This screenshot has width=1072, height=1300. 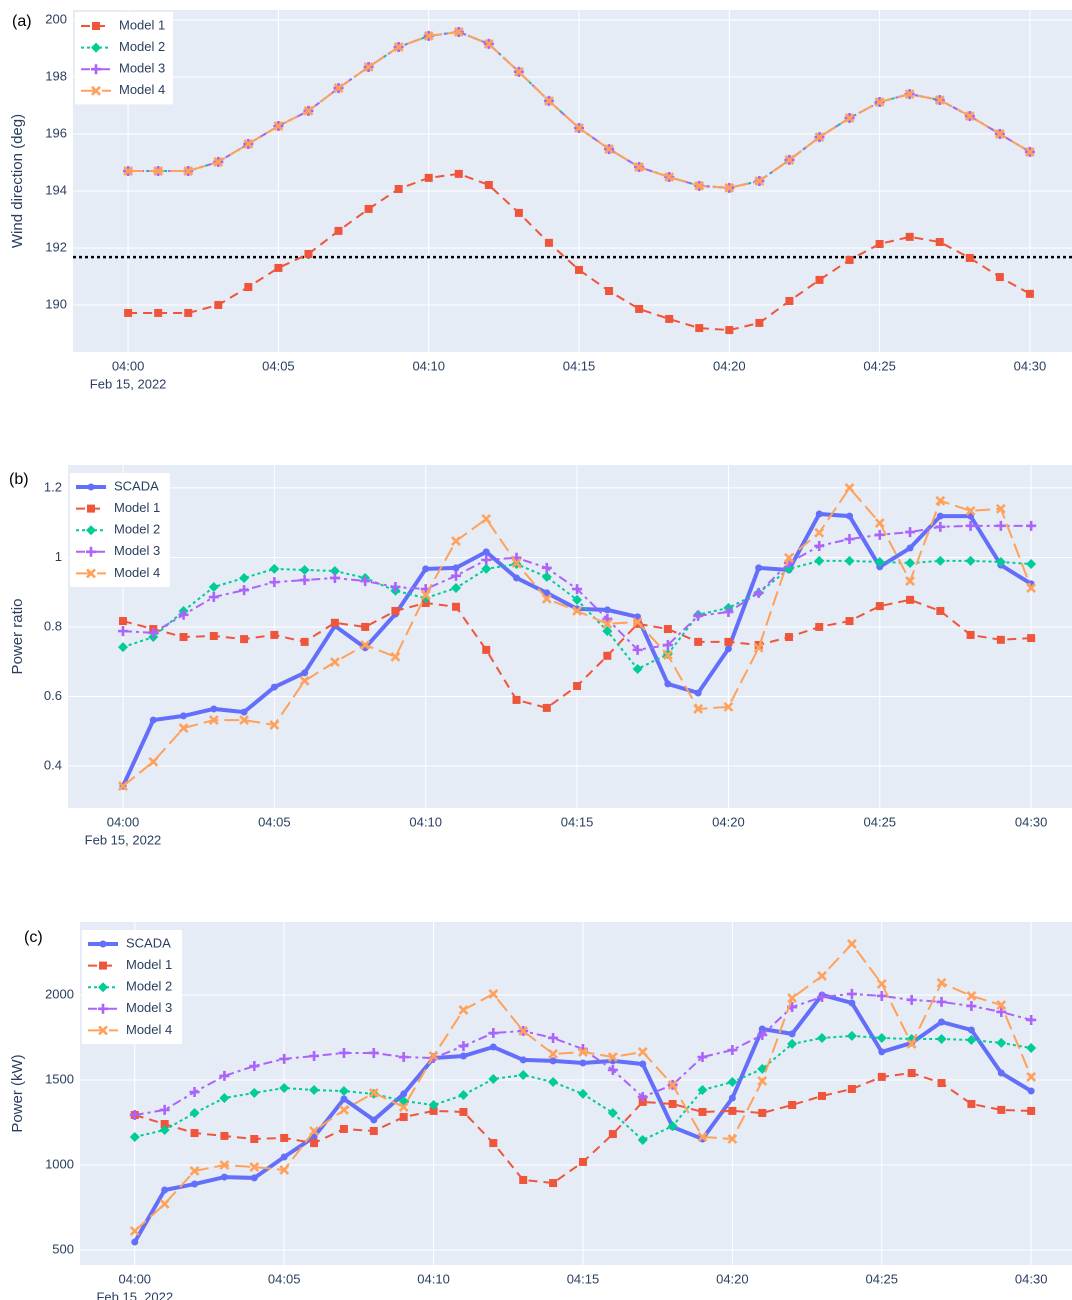 I want to click on y-tick-label: 196, so click(x=56, y=132).